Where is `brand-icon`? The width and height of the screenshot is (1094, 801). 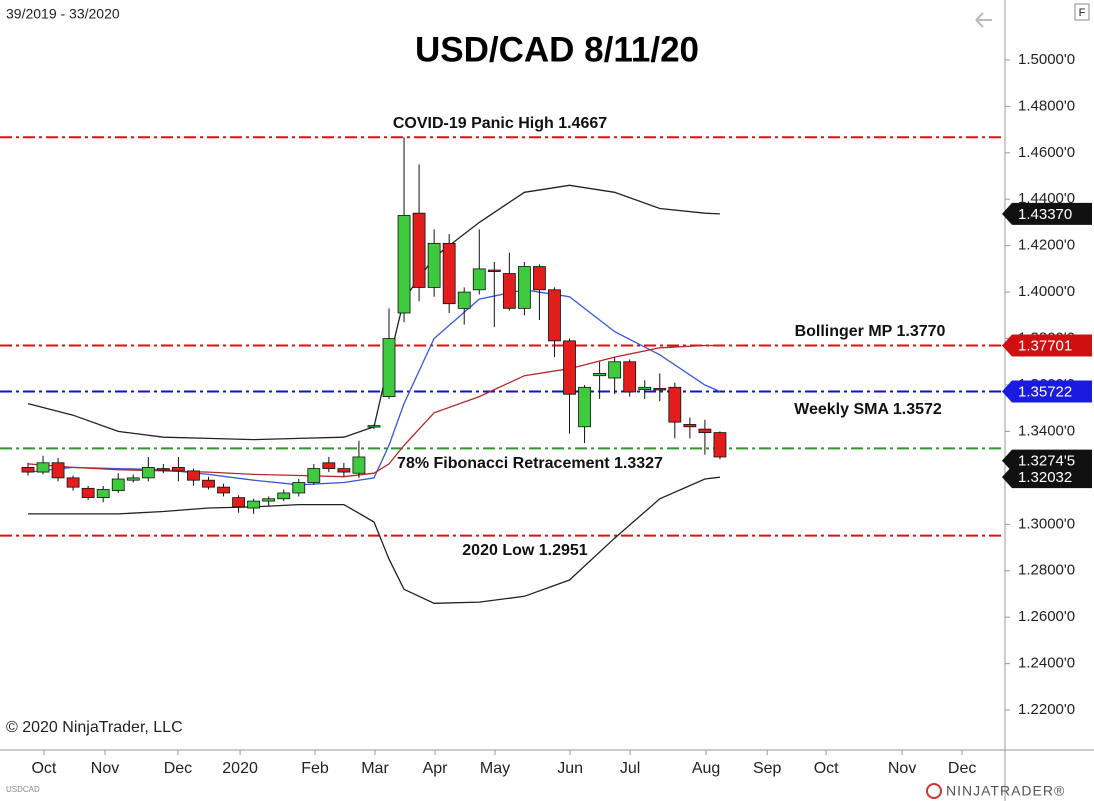
brand-icon is located at coordinates (934, 791).